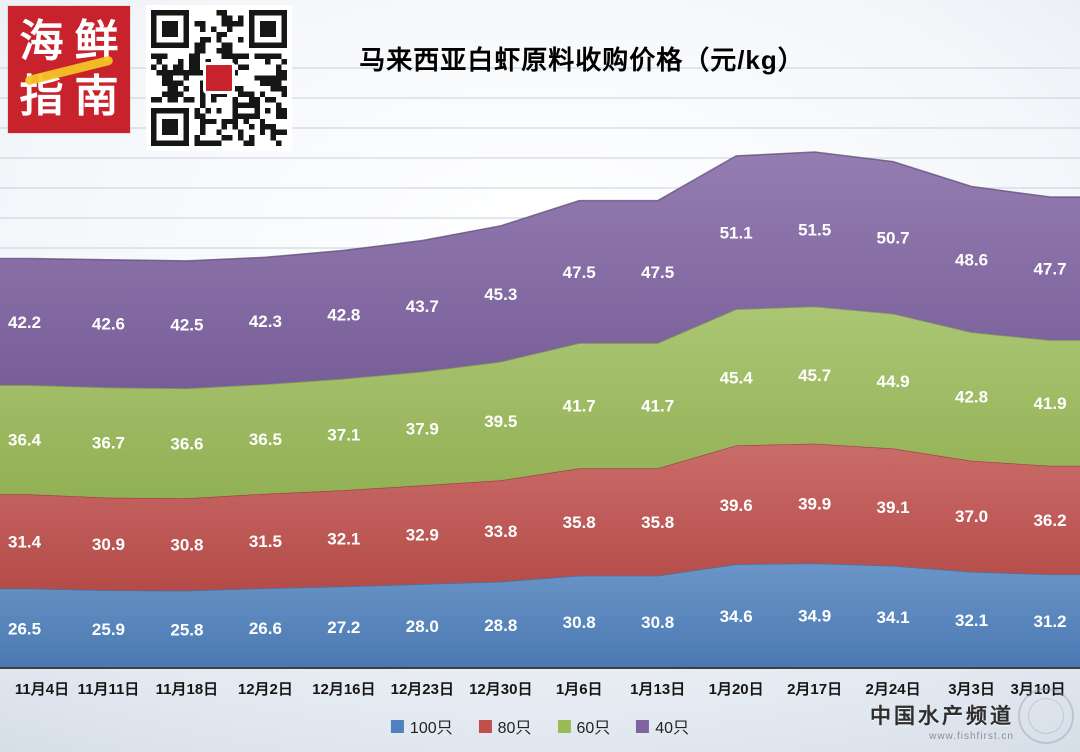 Image resolution: width=1080 pixels, height=752 pixels. What do you see at coordinates (41, 41) in the screenshot?
I see `logo-char: 海` at bounding box center [41, 41].